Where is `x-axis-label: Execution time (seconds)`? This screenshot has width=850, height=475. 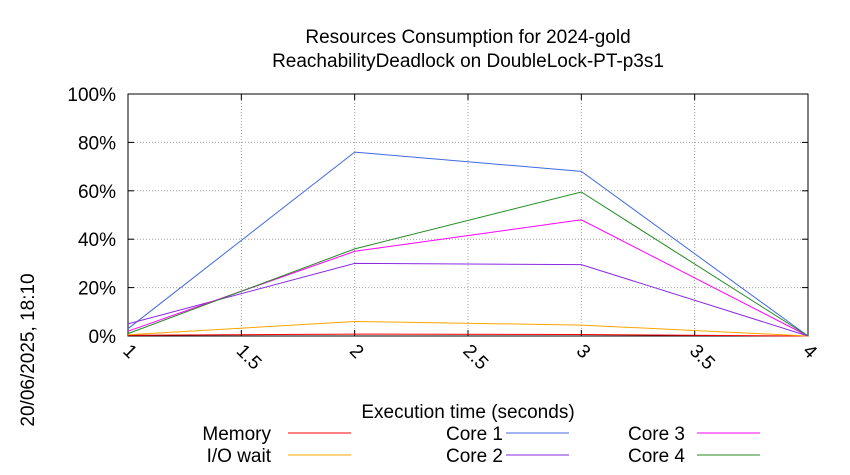
x-axis-label: Execution time (seconds) is located at coordinates (467, 412).